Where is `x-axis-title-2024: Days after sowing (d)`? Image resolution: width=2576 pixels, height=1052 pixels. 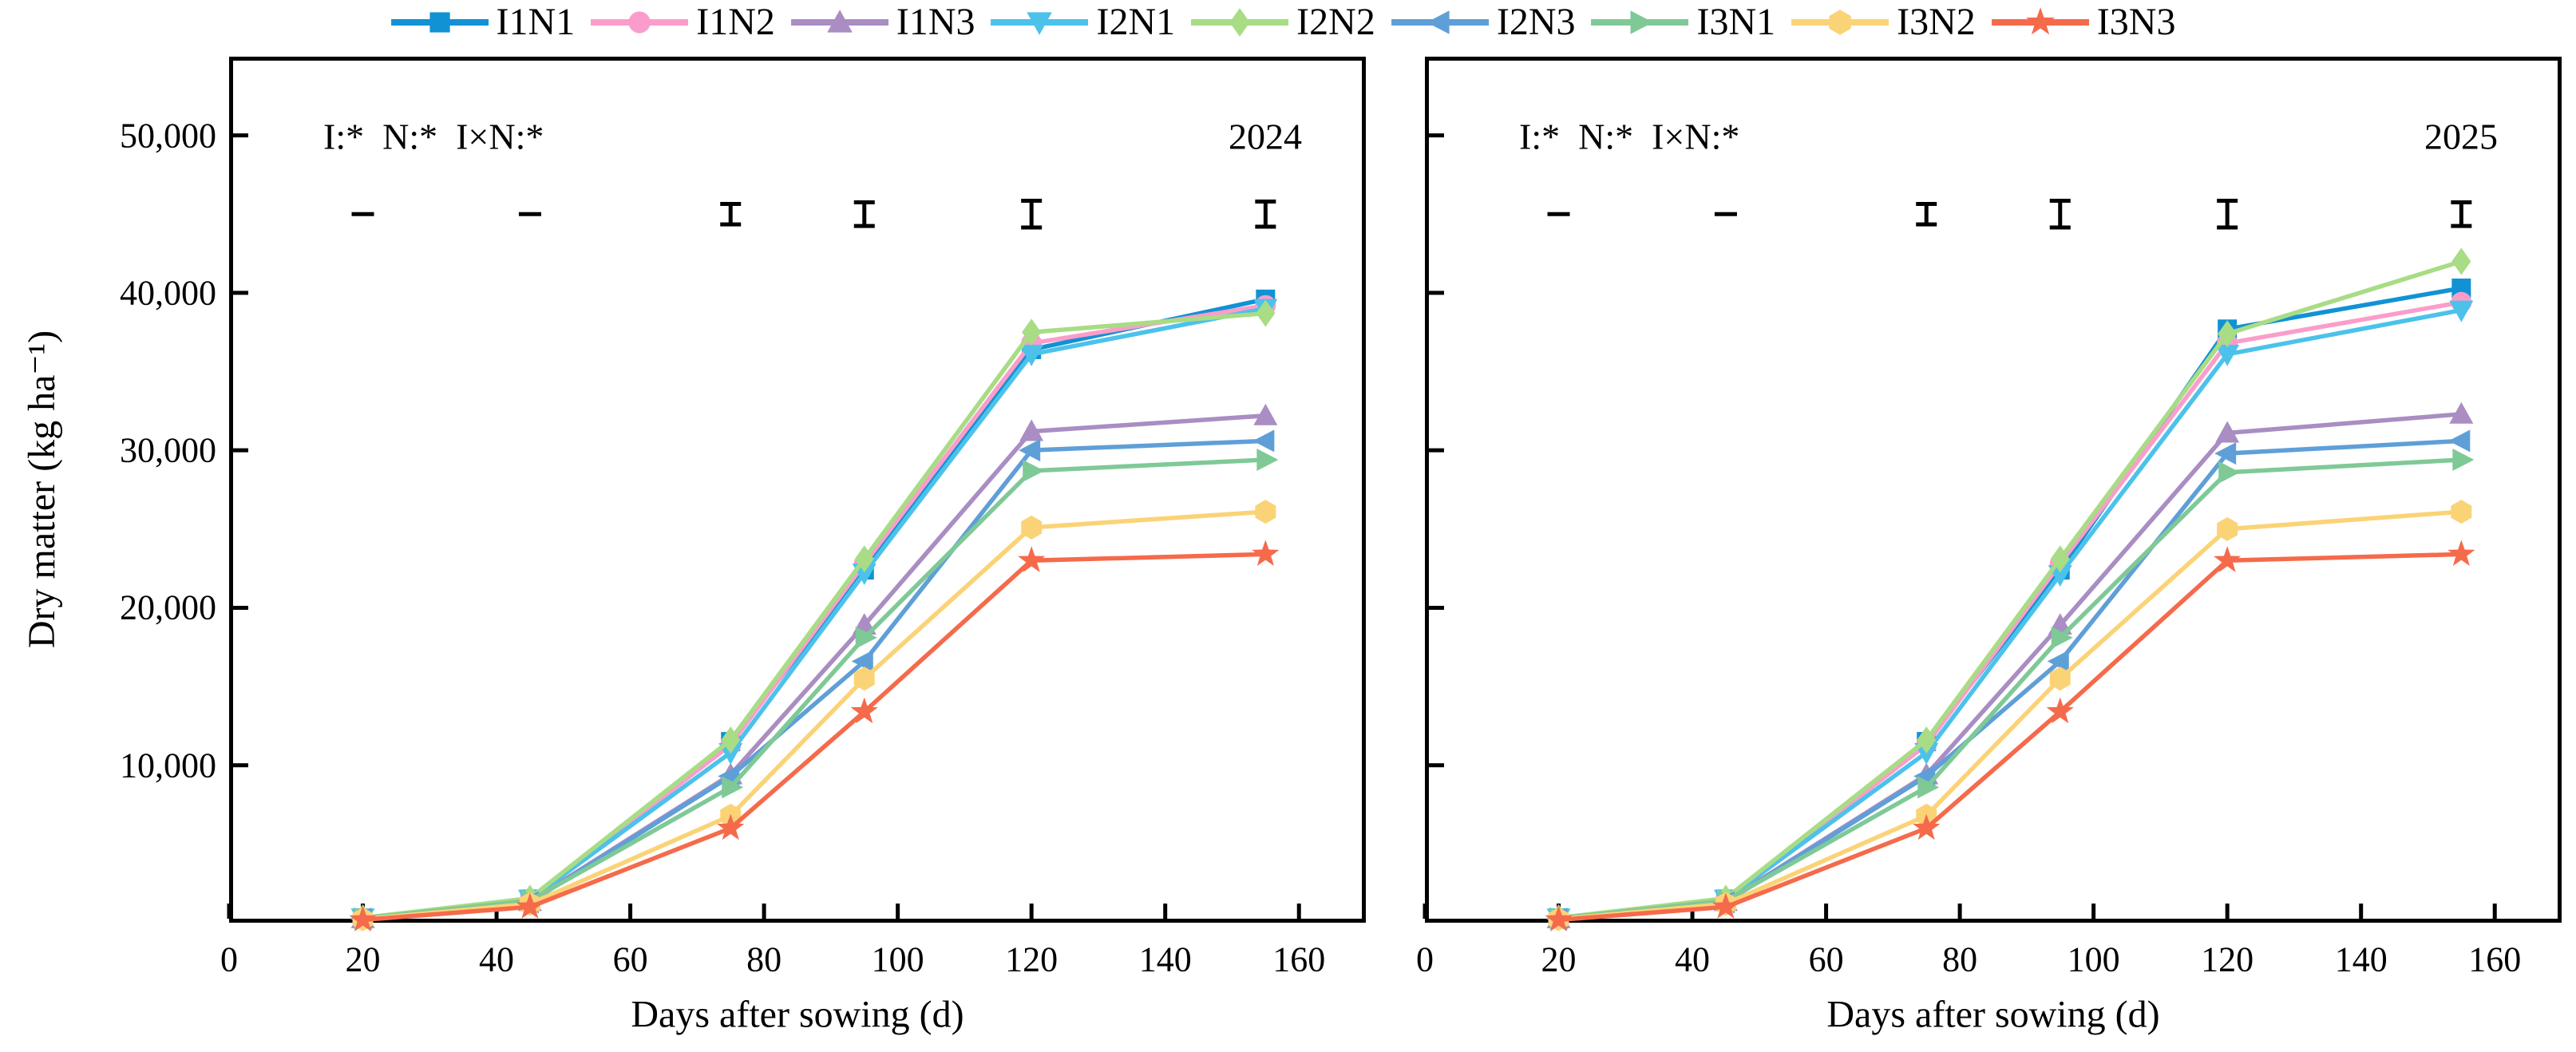 x-axis-title-2024: Days after sowing (d) is located at coordinates (798, 1014).